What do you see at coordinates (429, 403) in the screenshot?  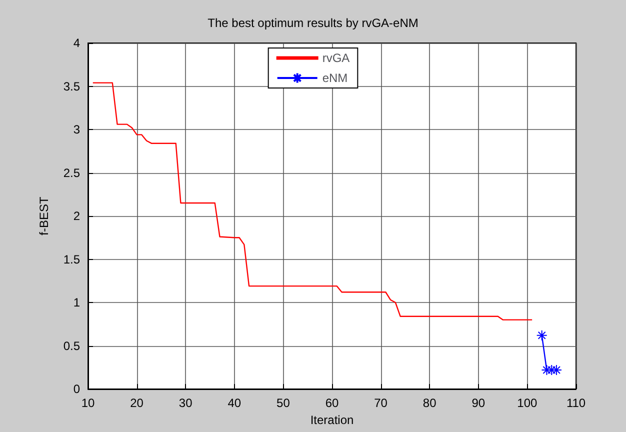 I see `x-tick-label: 80` at bounding box center [429, 403].